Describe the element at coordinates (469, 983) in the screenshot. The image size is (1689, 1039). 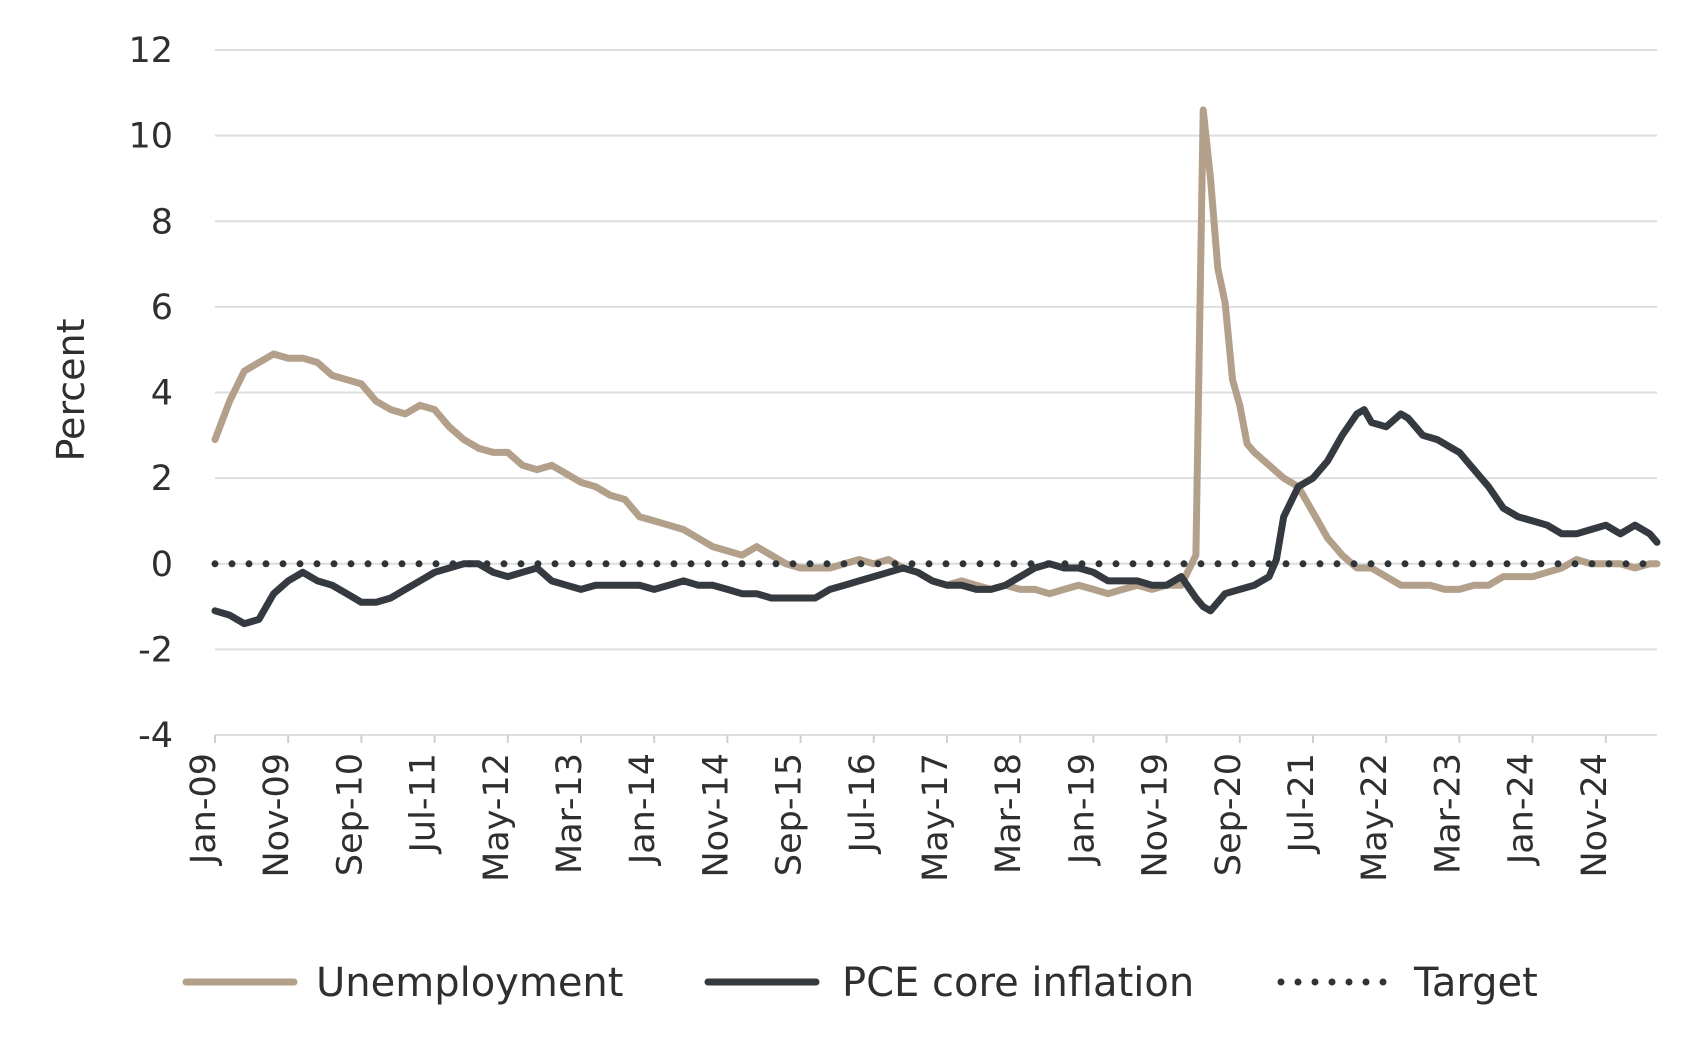
I see `unemployment-legend-label: Unemployment` at that location.